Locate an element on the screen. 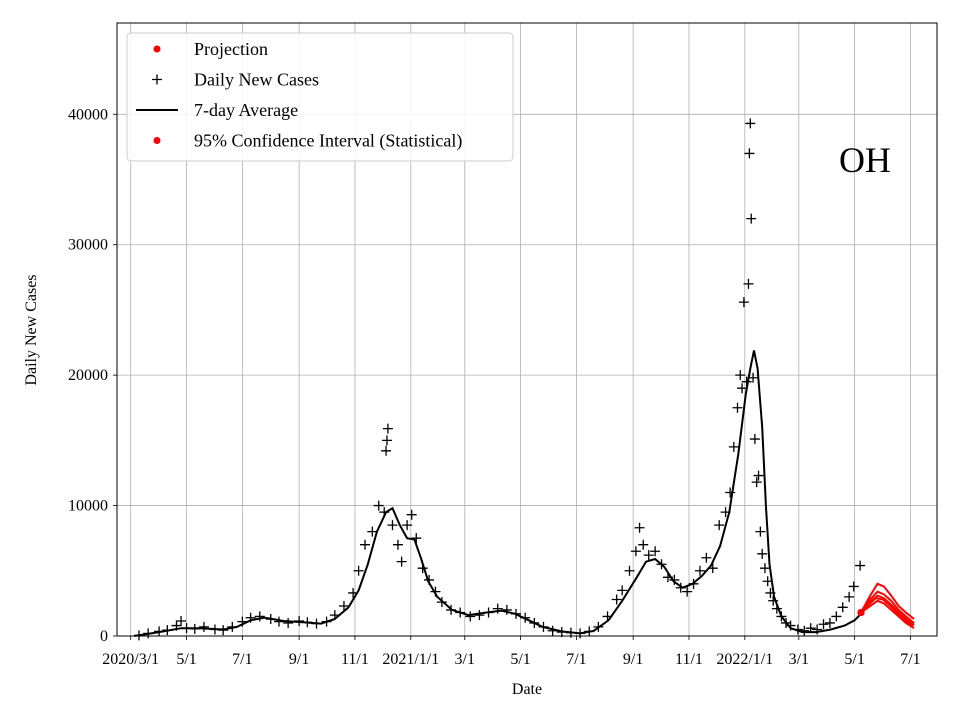  legend-plus-marker is located at coordinates (157, 79).